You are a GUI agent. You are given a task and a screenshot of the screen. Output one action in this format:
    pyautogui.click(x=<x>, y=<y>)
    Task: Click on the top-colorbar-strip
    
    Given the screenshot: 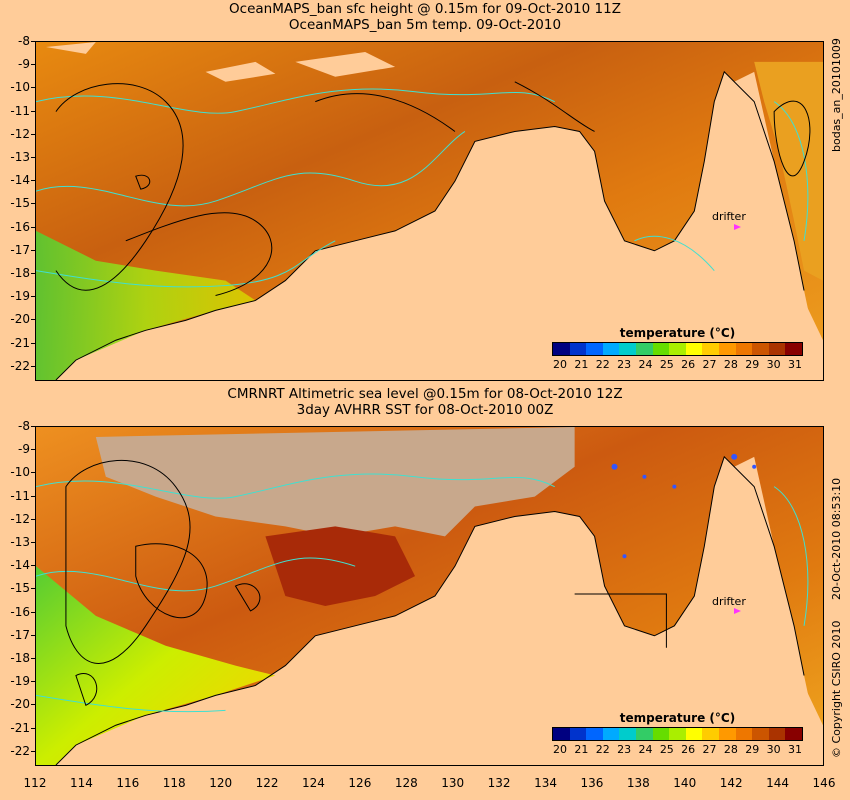 What is the action you would take?
    pyautogui.click(x=677, y=349)
    